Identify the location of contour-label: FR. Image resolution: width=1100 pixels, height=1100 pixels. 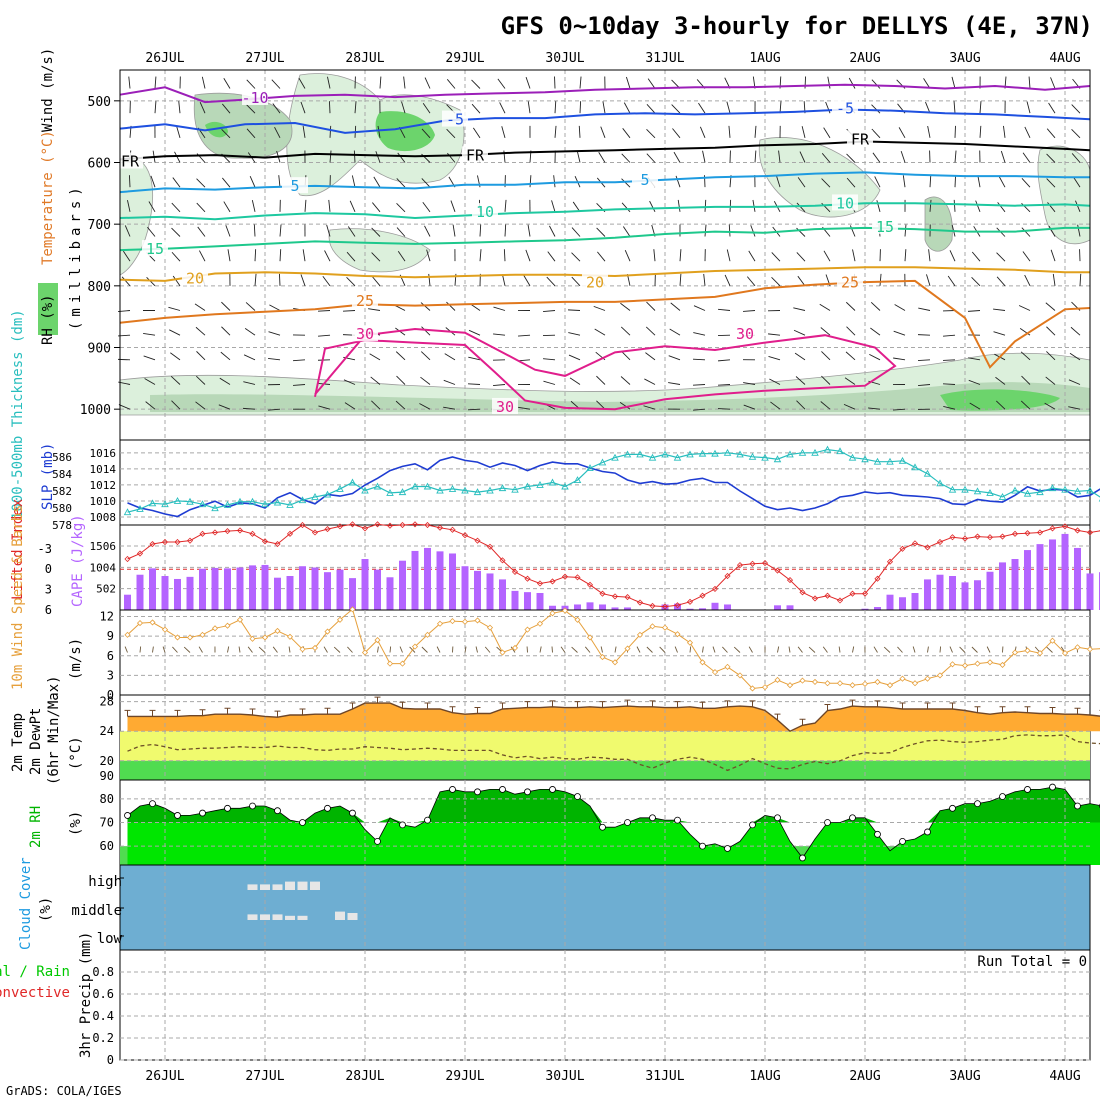
(475, 155).